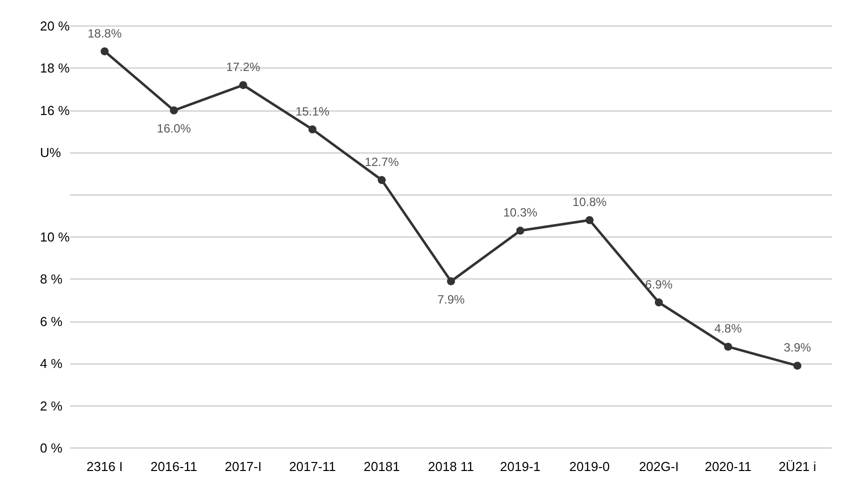 The height and width of the screenshot is (489, 864). What do you see at coordinates (55, 110) in the screenshot?
I see `y-tick-label: 16 %` at bounding box center [55, 110].